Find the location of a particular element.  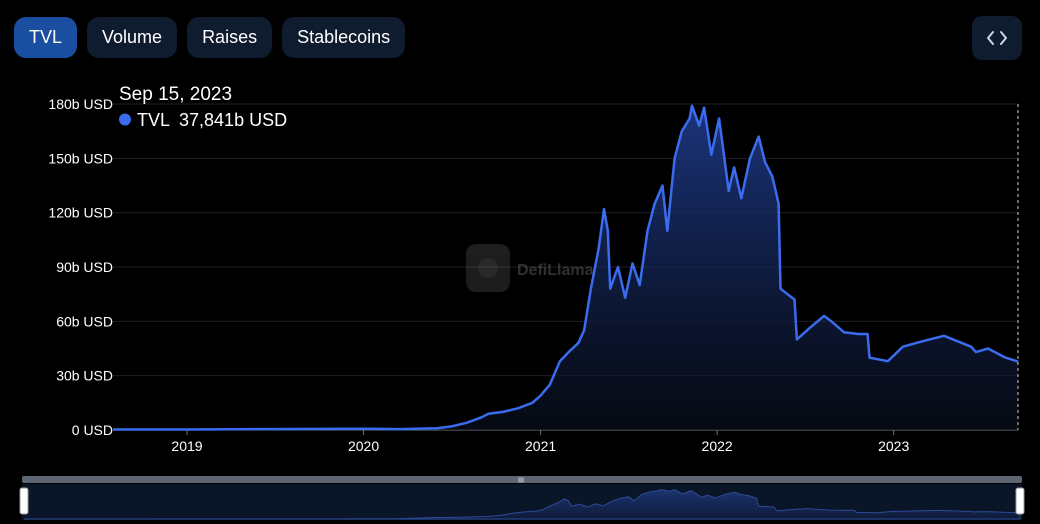

y-tick-label: 90b USD is located at coordinates (84, 267).